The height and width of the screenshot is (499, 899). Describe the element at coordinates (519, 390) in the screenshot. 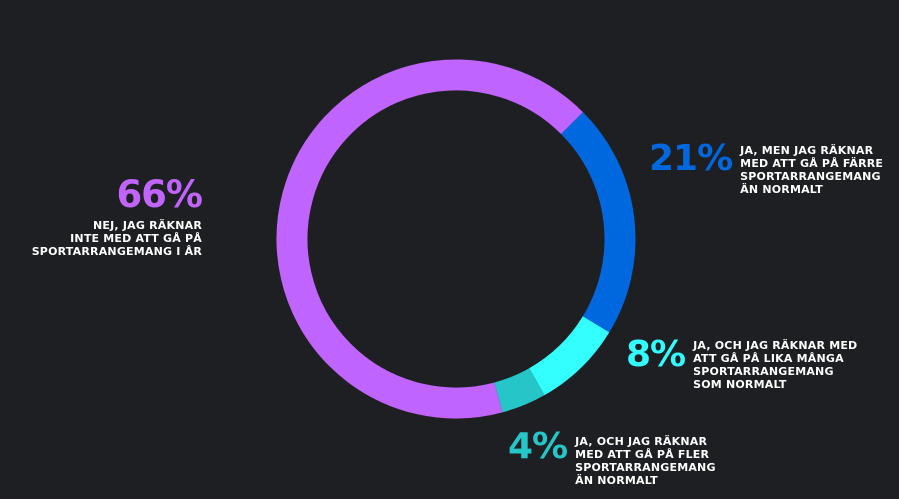

I see `donut-slice-more` at that location.